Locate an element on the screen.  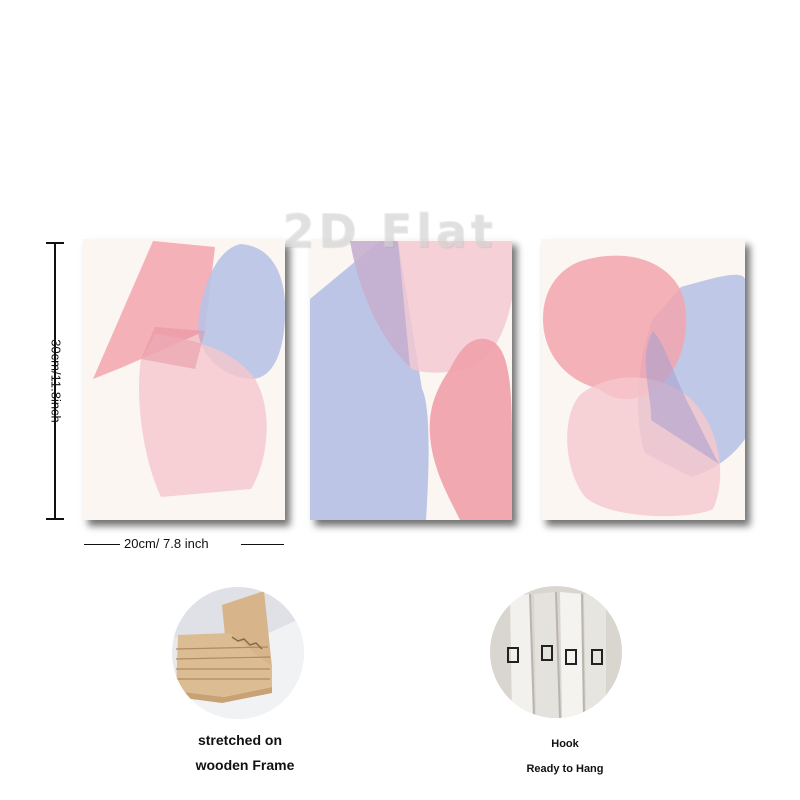
width-dimension-line-left is located at coordinates (102, 544).